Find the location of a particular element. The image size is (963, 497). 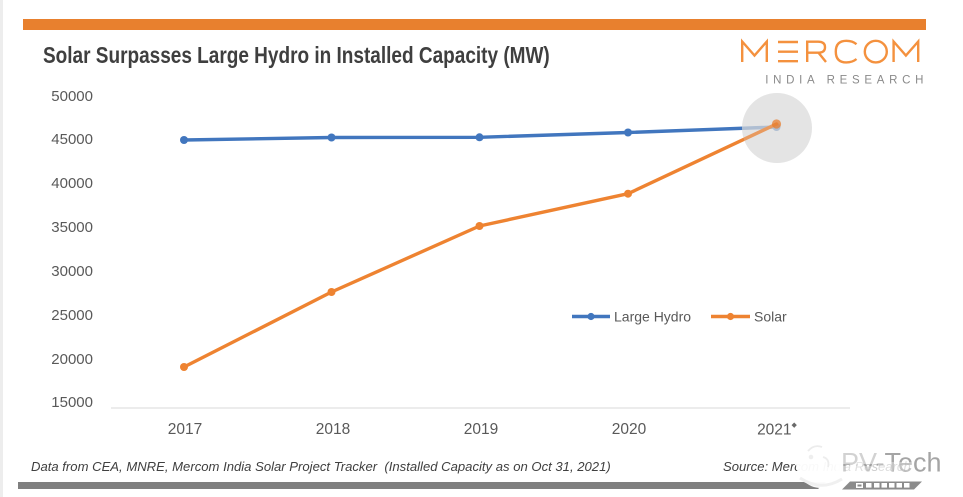

svg-text: Large Hydro is located at coordinates (652, 317).